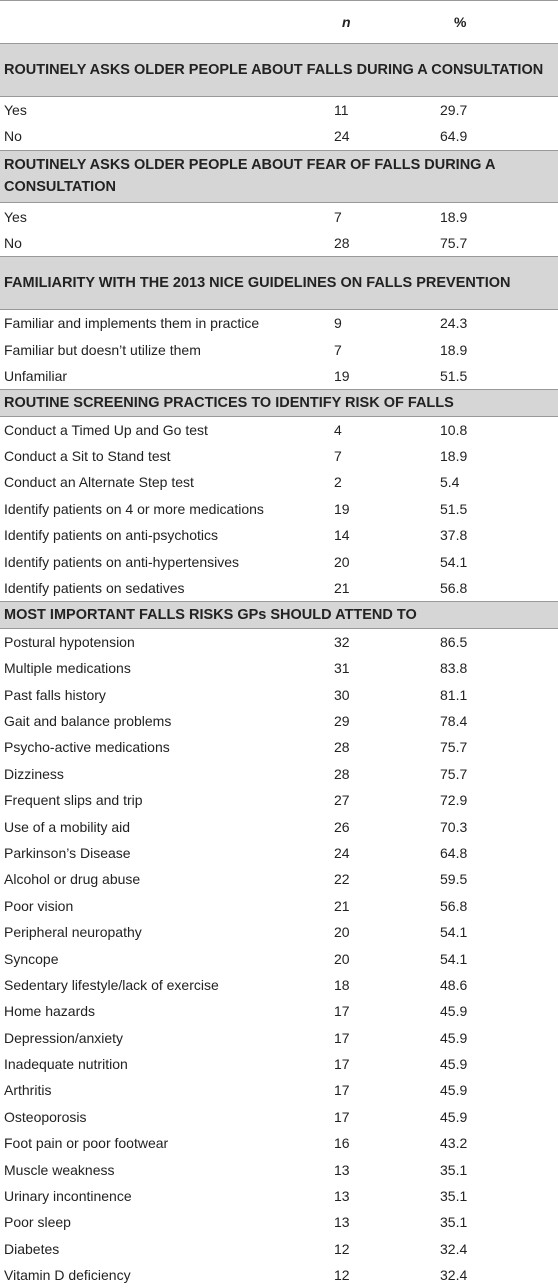 The height and width of the screenshot is (1288, 558). I want to click on n-cell: 16, so click(342, 1143).